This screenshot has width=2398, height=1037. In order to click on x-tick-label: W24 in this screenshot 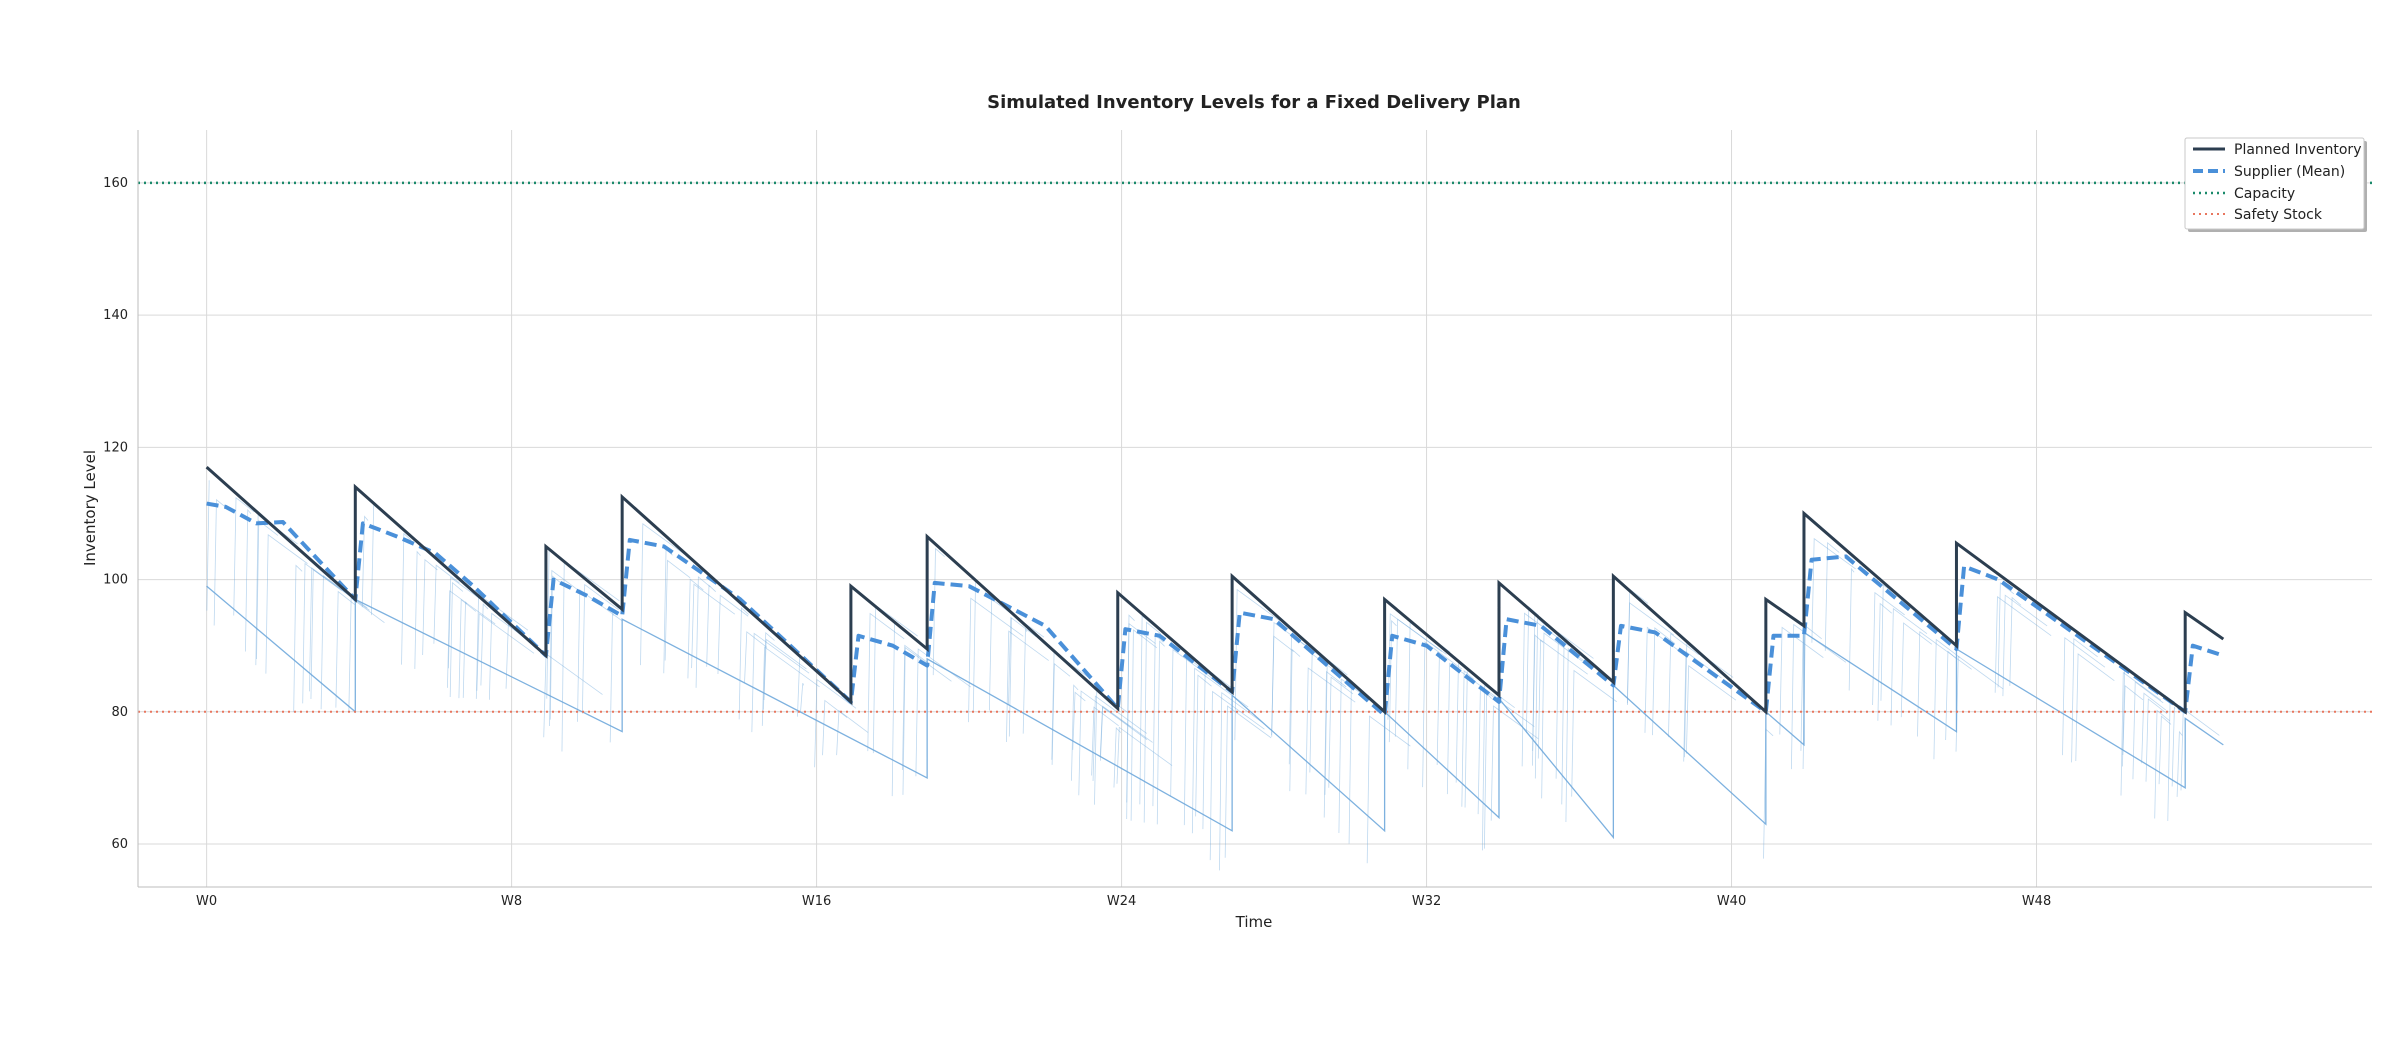, I will do `click(1121, 901)`.